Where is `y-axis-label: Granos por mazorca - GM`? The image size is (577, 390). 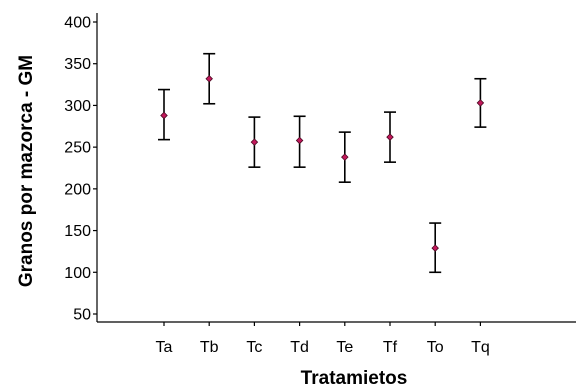 y-axis-label: Granos por mazorca - GM is located at coordinates (26, 171).